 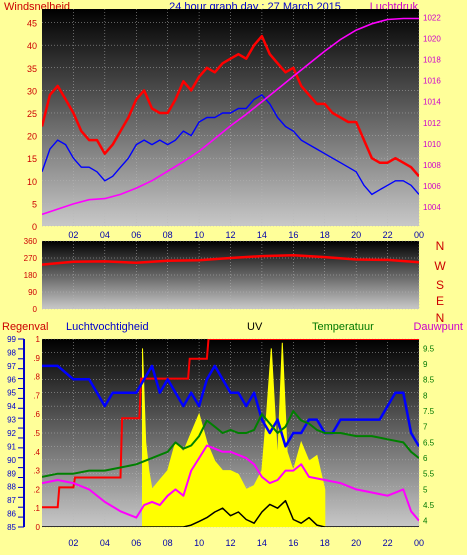 I want to click on y2-tick-label: 1008, so click(x=432, y=165).